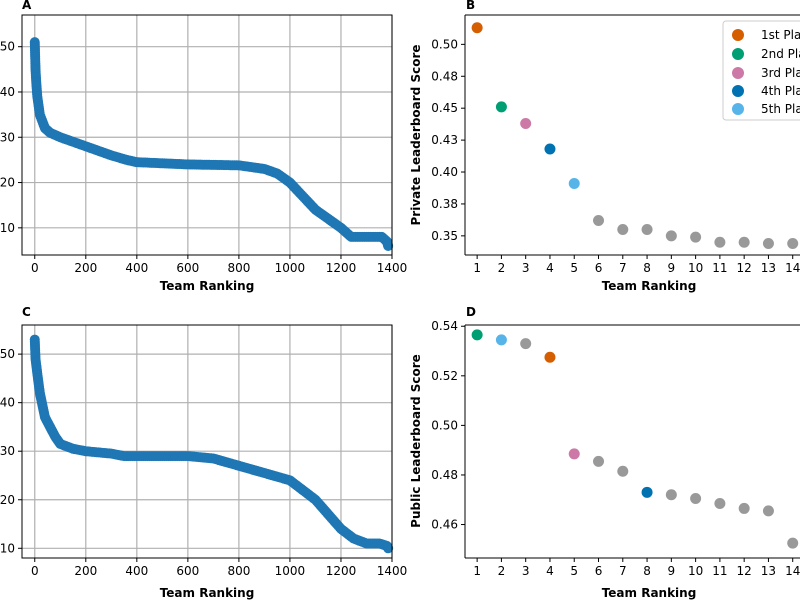 The width and height of the screenshot is (800, 600). I want to click on panel-b-ytick-label: 0.50, so click(444, 44).